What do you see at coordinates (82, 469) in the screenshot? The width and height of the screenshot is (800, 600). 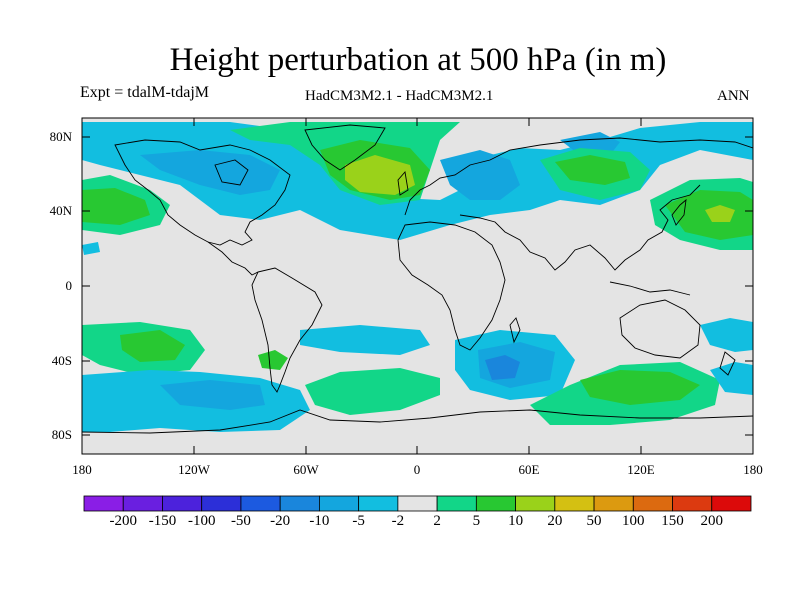 I see `lon-label-180w: 180` at bounding box center [82, 469].